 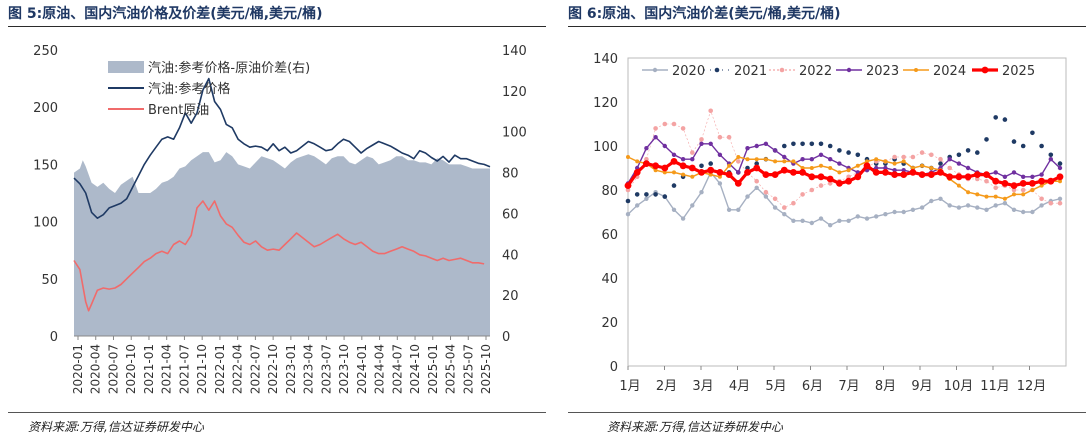 I want to click on x-tick-label: 2022-07, so click(x=255, y=369).